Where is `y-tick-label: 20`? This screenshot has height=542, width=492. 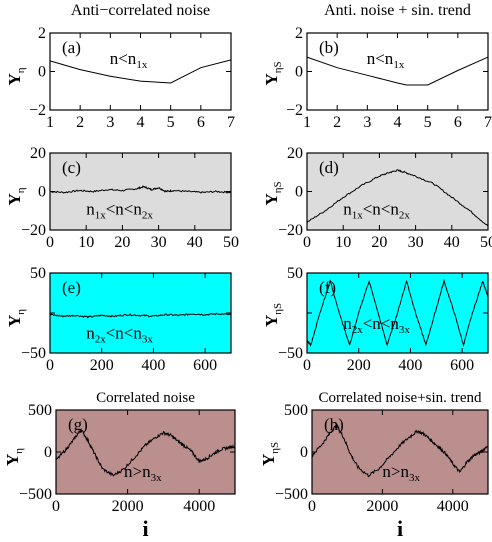 y-tick-label: 20 is located at coordinates (295, 153).